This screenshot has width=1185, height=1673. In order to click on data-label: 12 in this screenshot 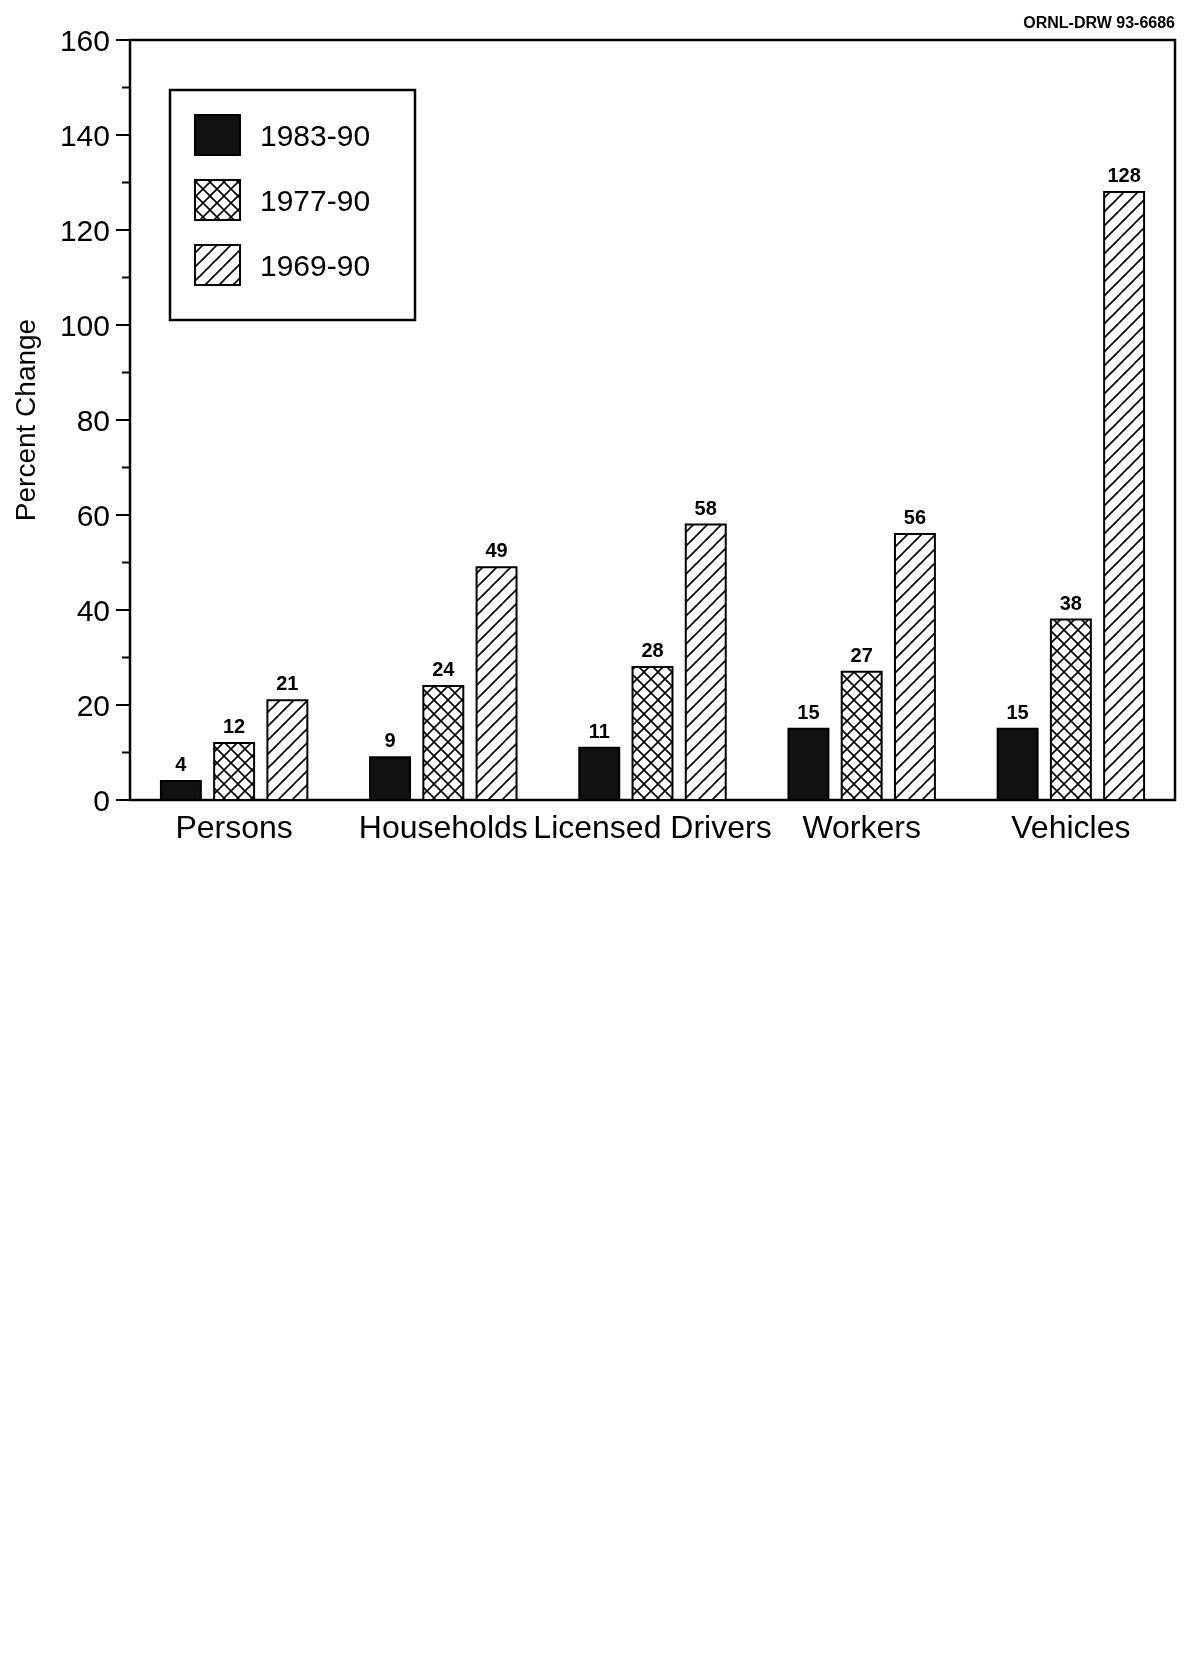, I will do `click(234, 726)`.